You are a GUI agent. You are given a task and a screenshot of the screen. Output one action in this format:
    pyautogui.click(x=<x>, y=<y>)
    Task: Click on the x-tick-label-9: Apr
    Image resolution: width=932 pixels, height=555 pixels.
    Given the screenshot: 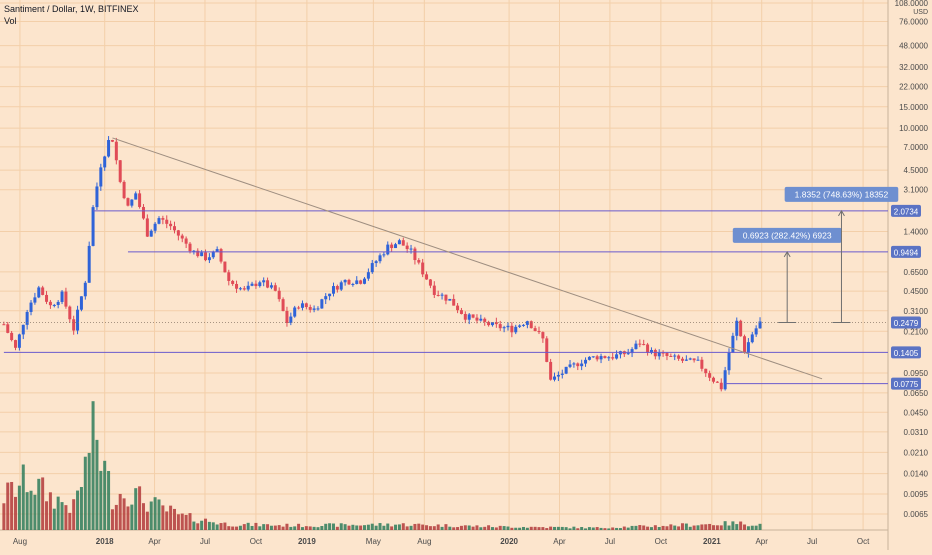 What is the action you would take?
    pyautogui.click(x=559, y=541)
    